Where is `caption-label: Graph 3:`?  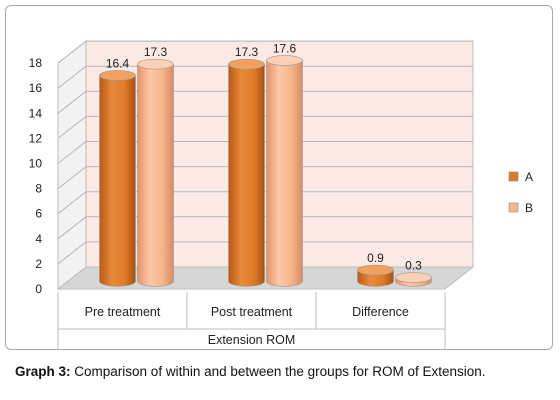 caption-label: Graph 3: is located at coordinates (43, 371).